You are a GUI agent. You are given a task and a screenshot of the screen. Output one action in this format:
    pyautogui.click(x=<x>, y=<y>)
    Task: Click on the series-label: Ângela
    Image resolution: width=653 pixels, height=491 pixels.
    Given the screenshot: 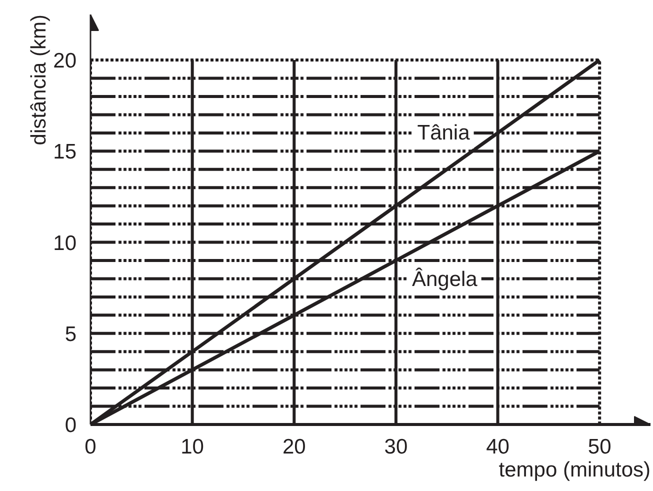 What is the action you would take?
    pyautogui.click(x=445, y=279)
    